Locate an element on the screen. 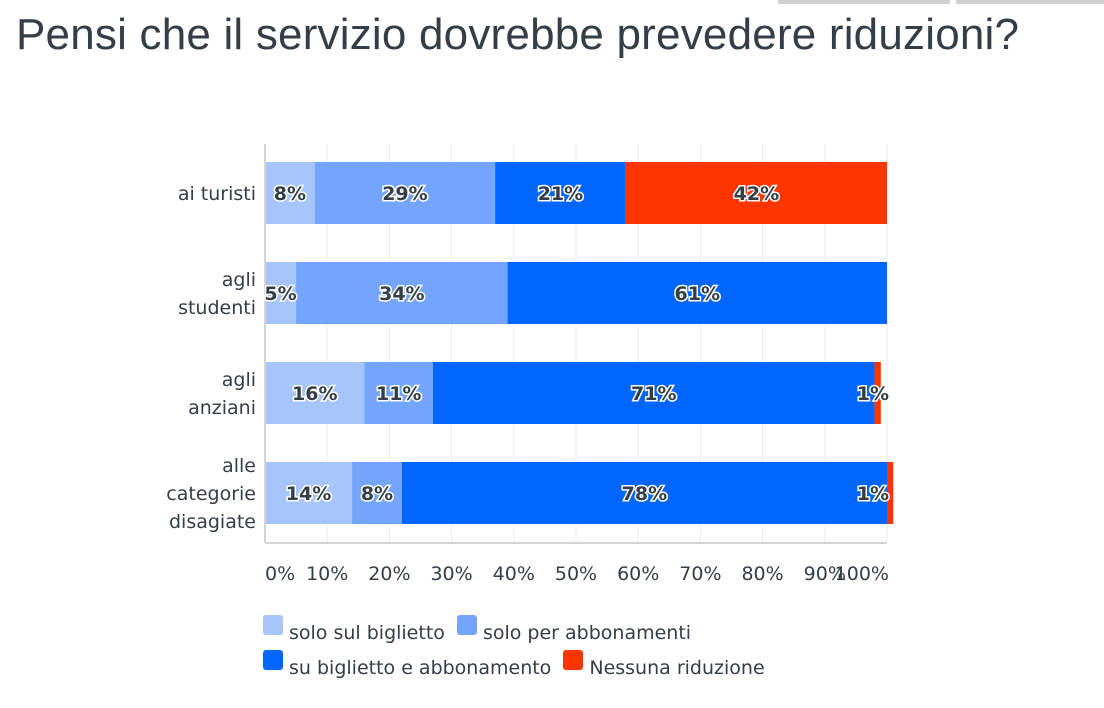 This screenshot has width=1104, height=708. x-tick-label: 80% is located at coordinates (762, 574).